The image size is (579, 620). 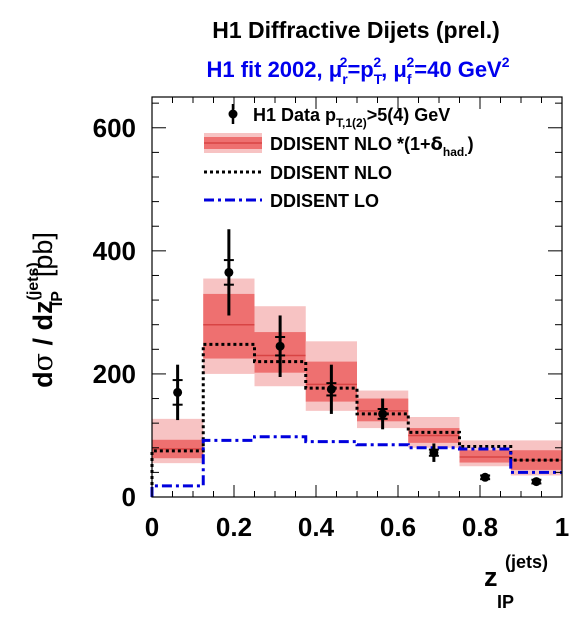 I want to click on svg-text: DDISENT NLO *(1+δhad.), so click(x=372, y=146).